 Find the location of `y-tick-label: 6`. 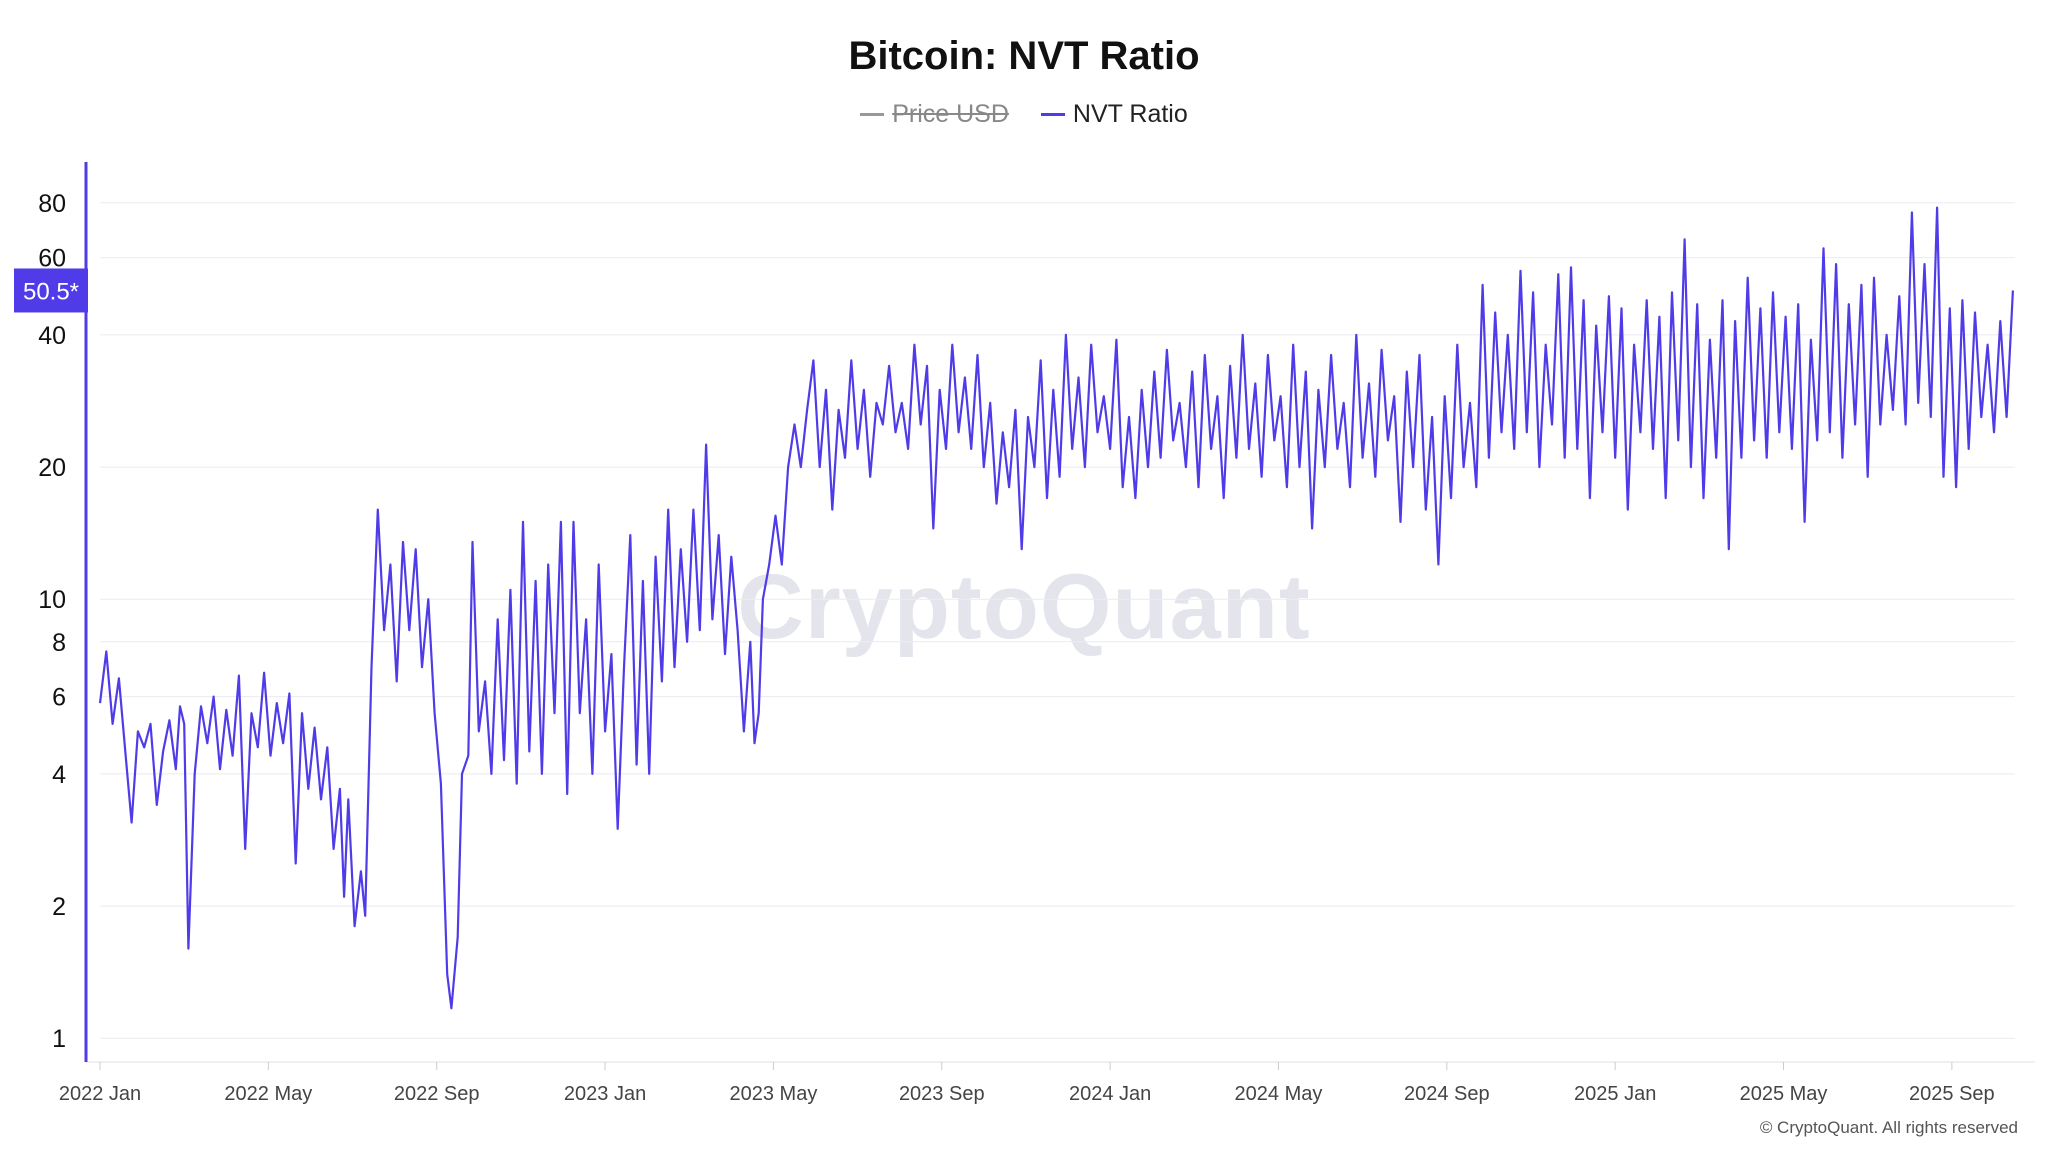

y-tick-label: 6 is located at coordinates (59, 698).